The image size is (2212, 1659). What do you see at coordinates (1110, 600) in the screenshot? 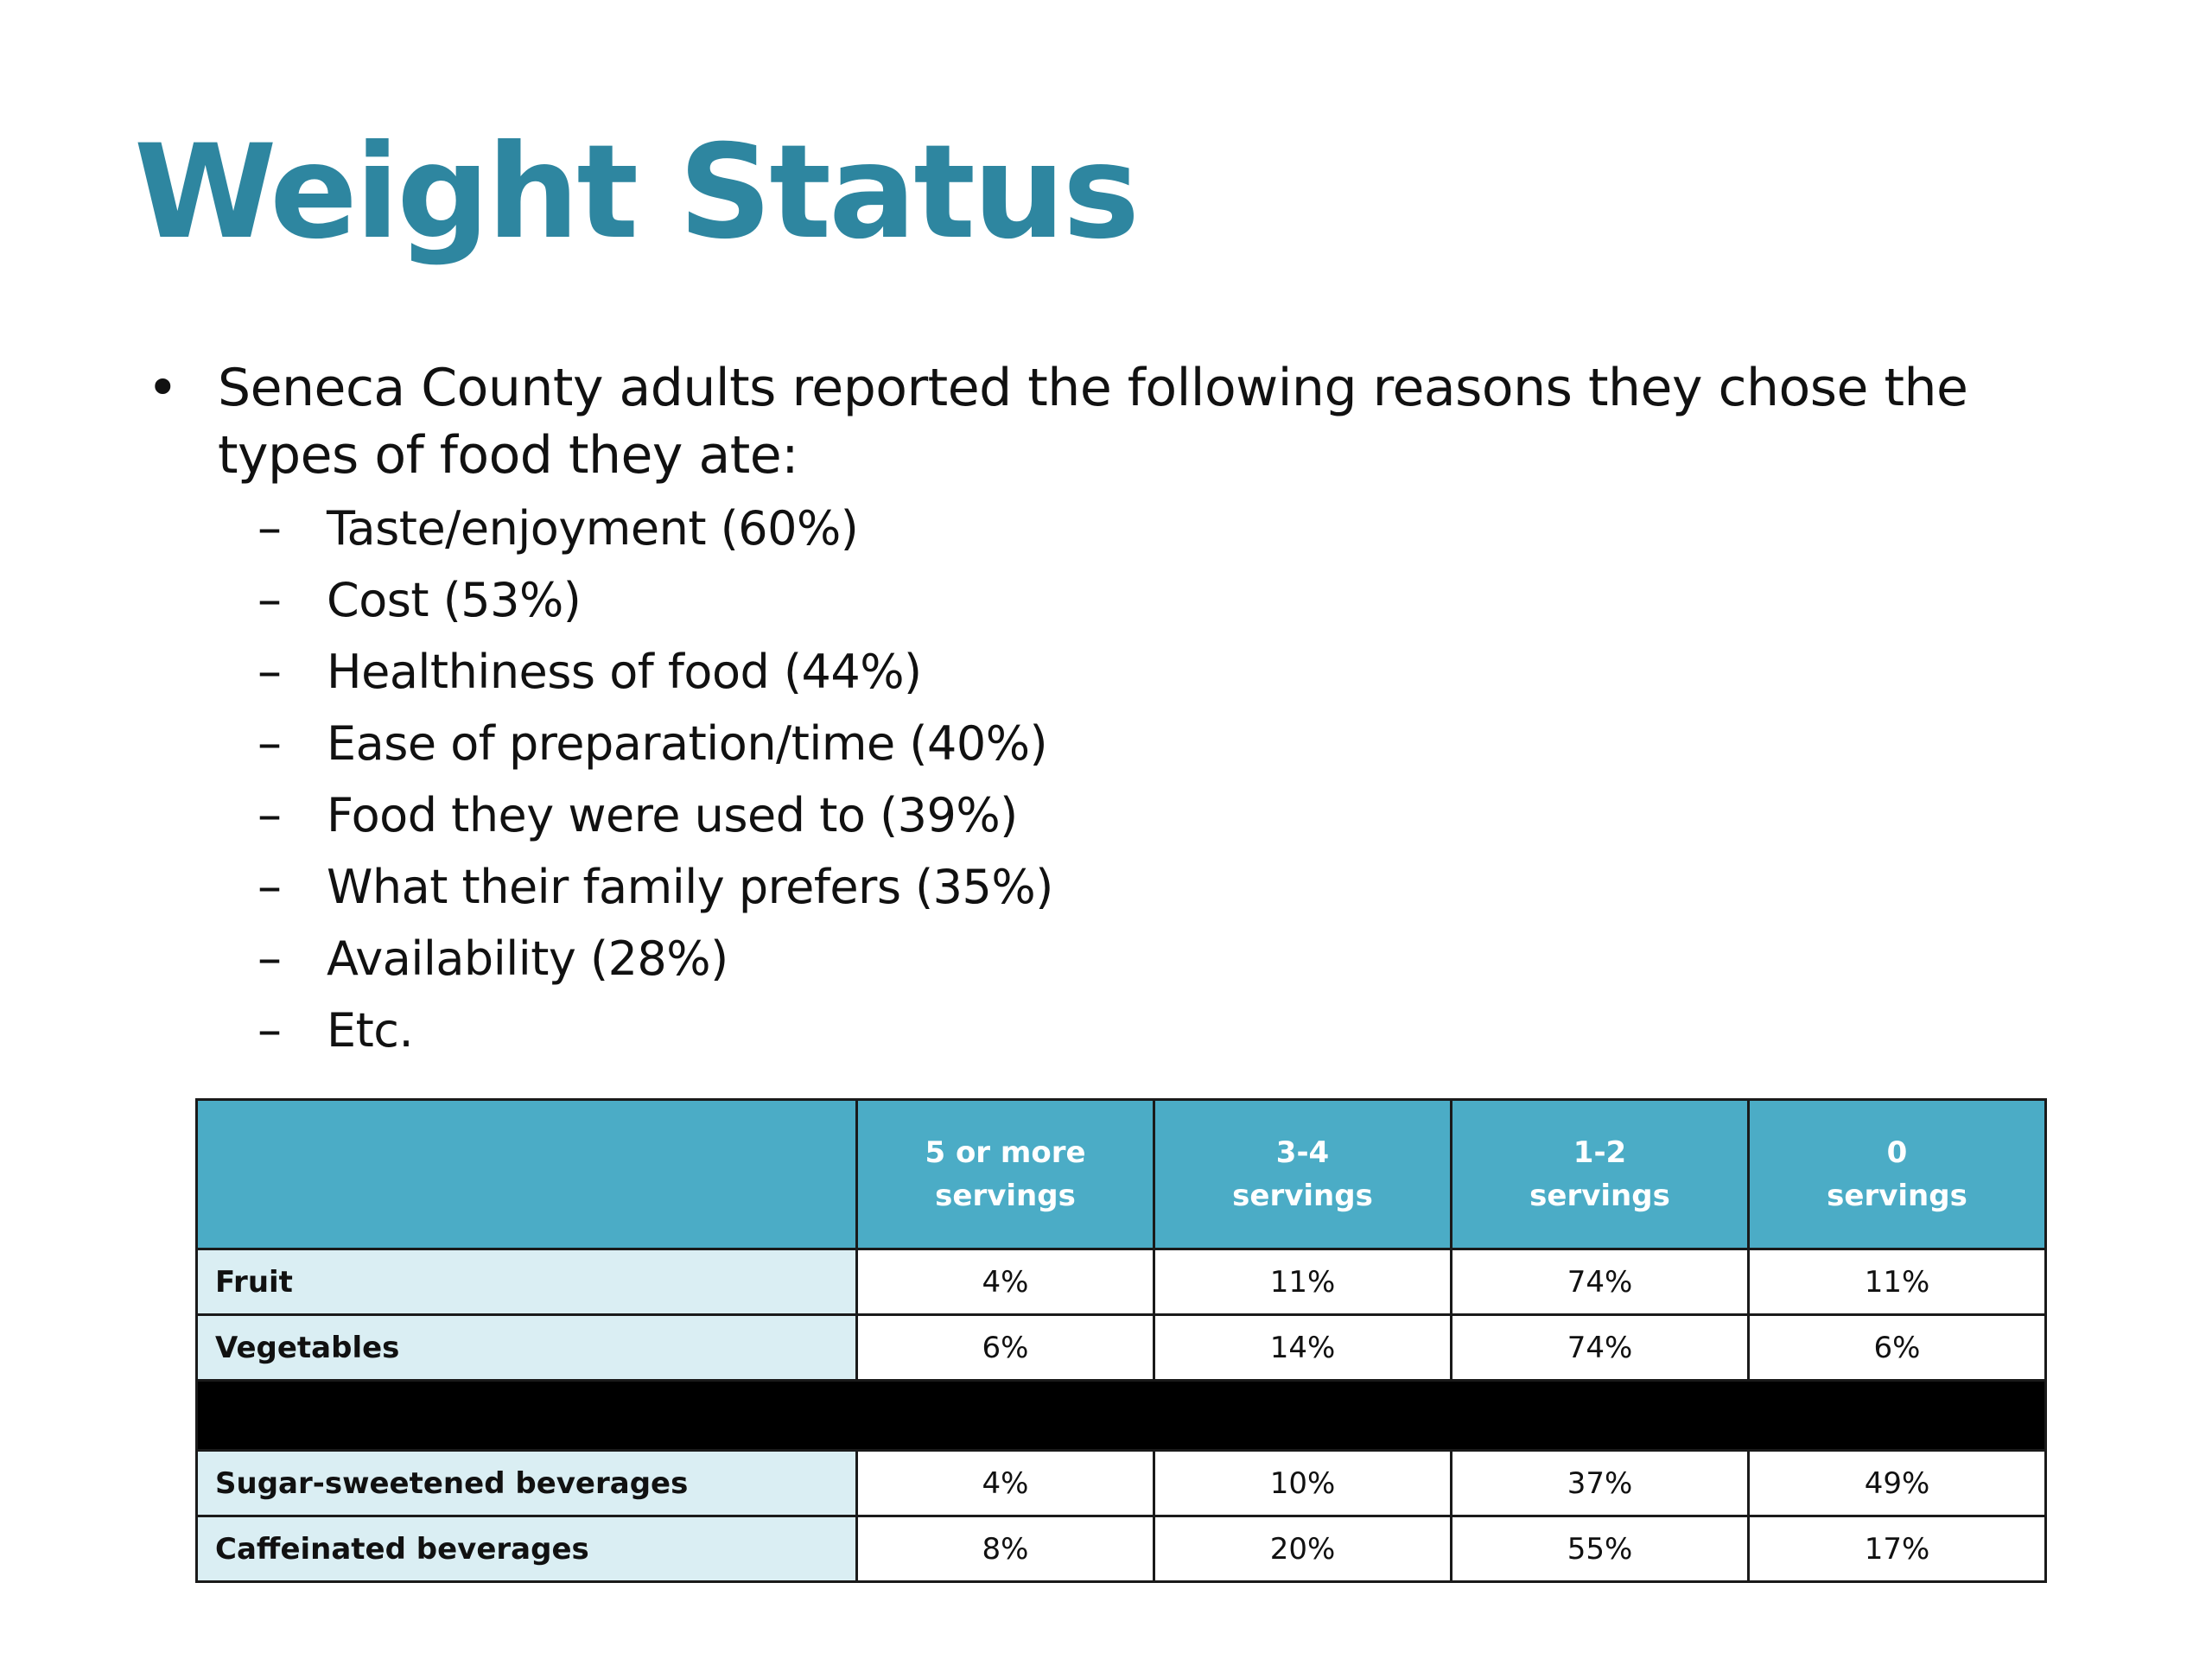
I see `reason-item: – Cost (53%)` at bounding box center [1110, 600].